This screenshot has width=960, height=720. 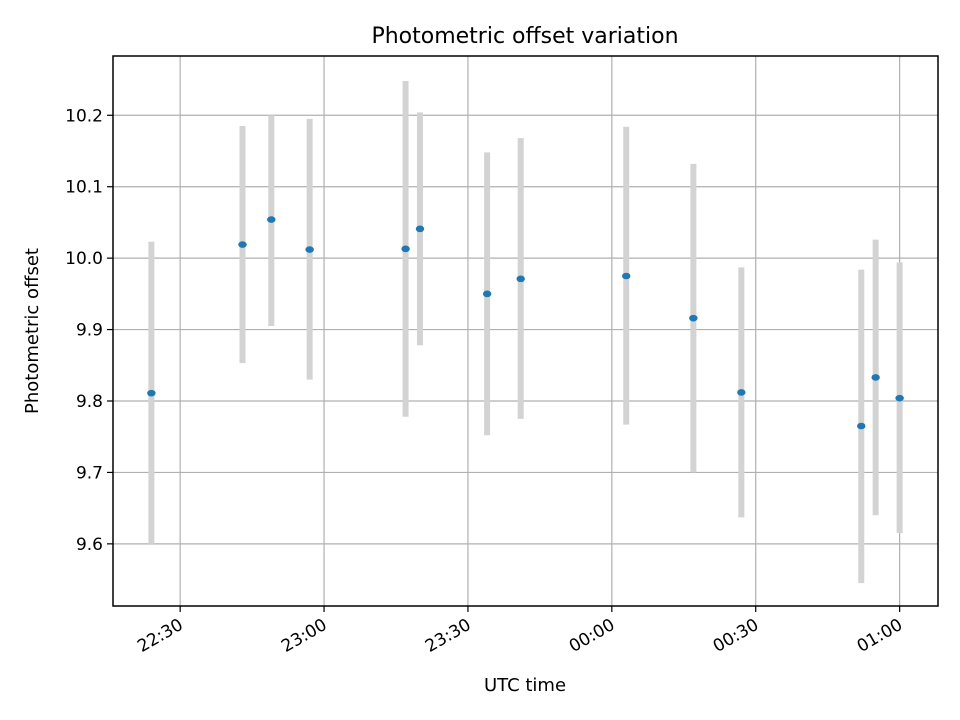 I want to click on y-axis-label: Photometric offset, so click(x=32, y=331).